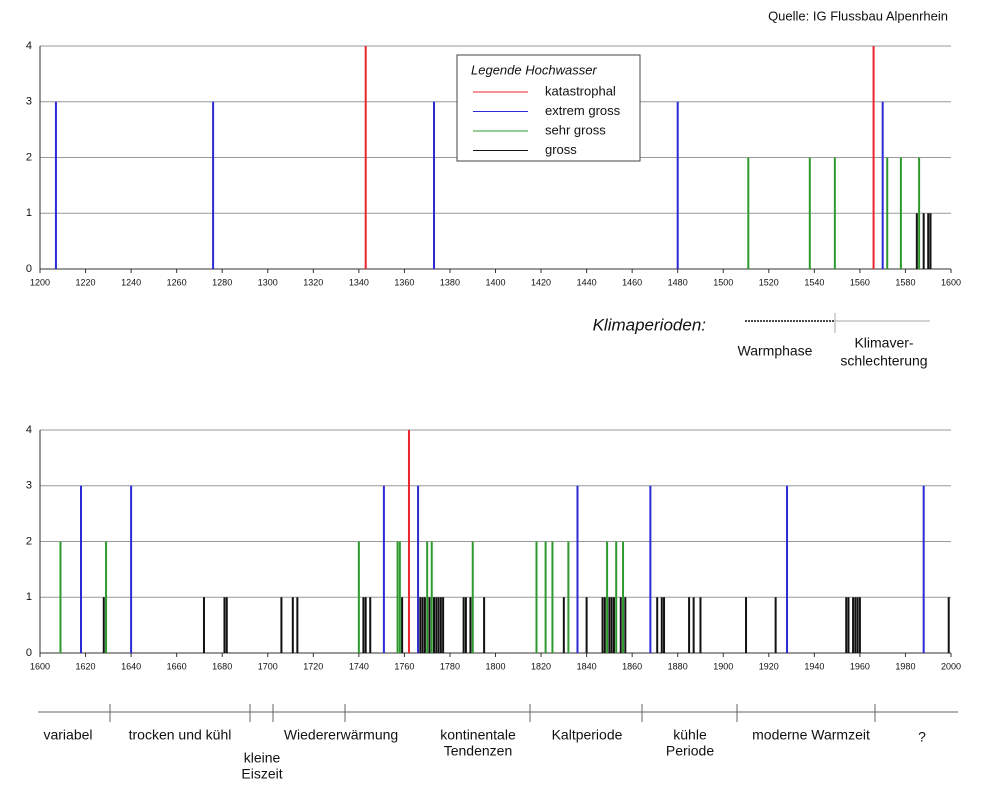 This screenshot has width=1000, height=807. What do you see at coordinates (650, 324) in the screenshot?
I see `climate-label: Klimaperioden:` at bounding box center [650, 324].